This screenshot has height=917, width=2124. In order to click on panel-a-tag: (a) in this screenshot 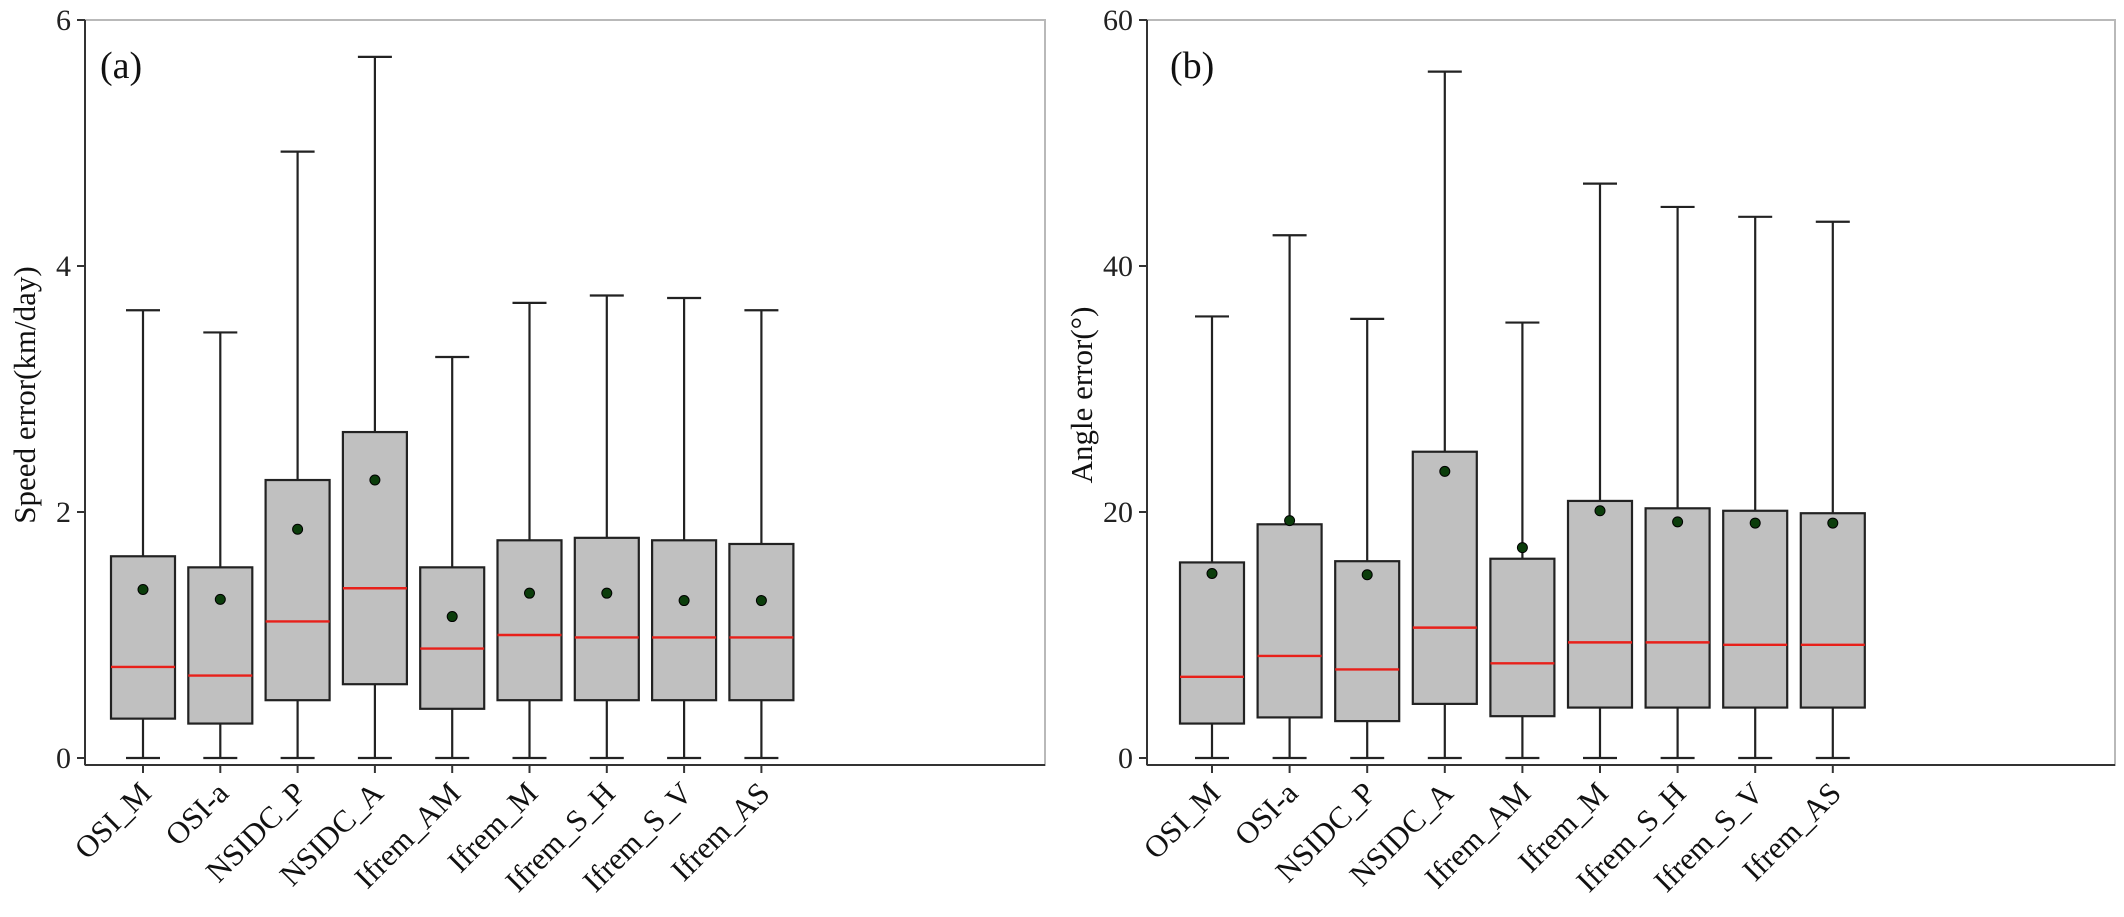, I will do `click(121, 66)`.